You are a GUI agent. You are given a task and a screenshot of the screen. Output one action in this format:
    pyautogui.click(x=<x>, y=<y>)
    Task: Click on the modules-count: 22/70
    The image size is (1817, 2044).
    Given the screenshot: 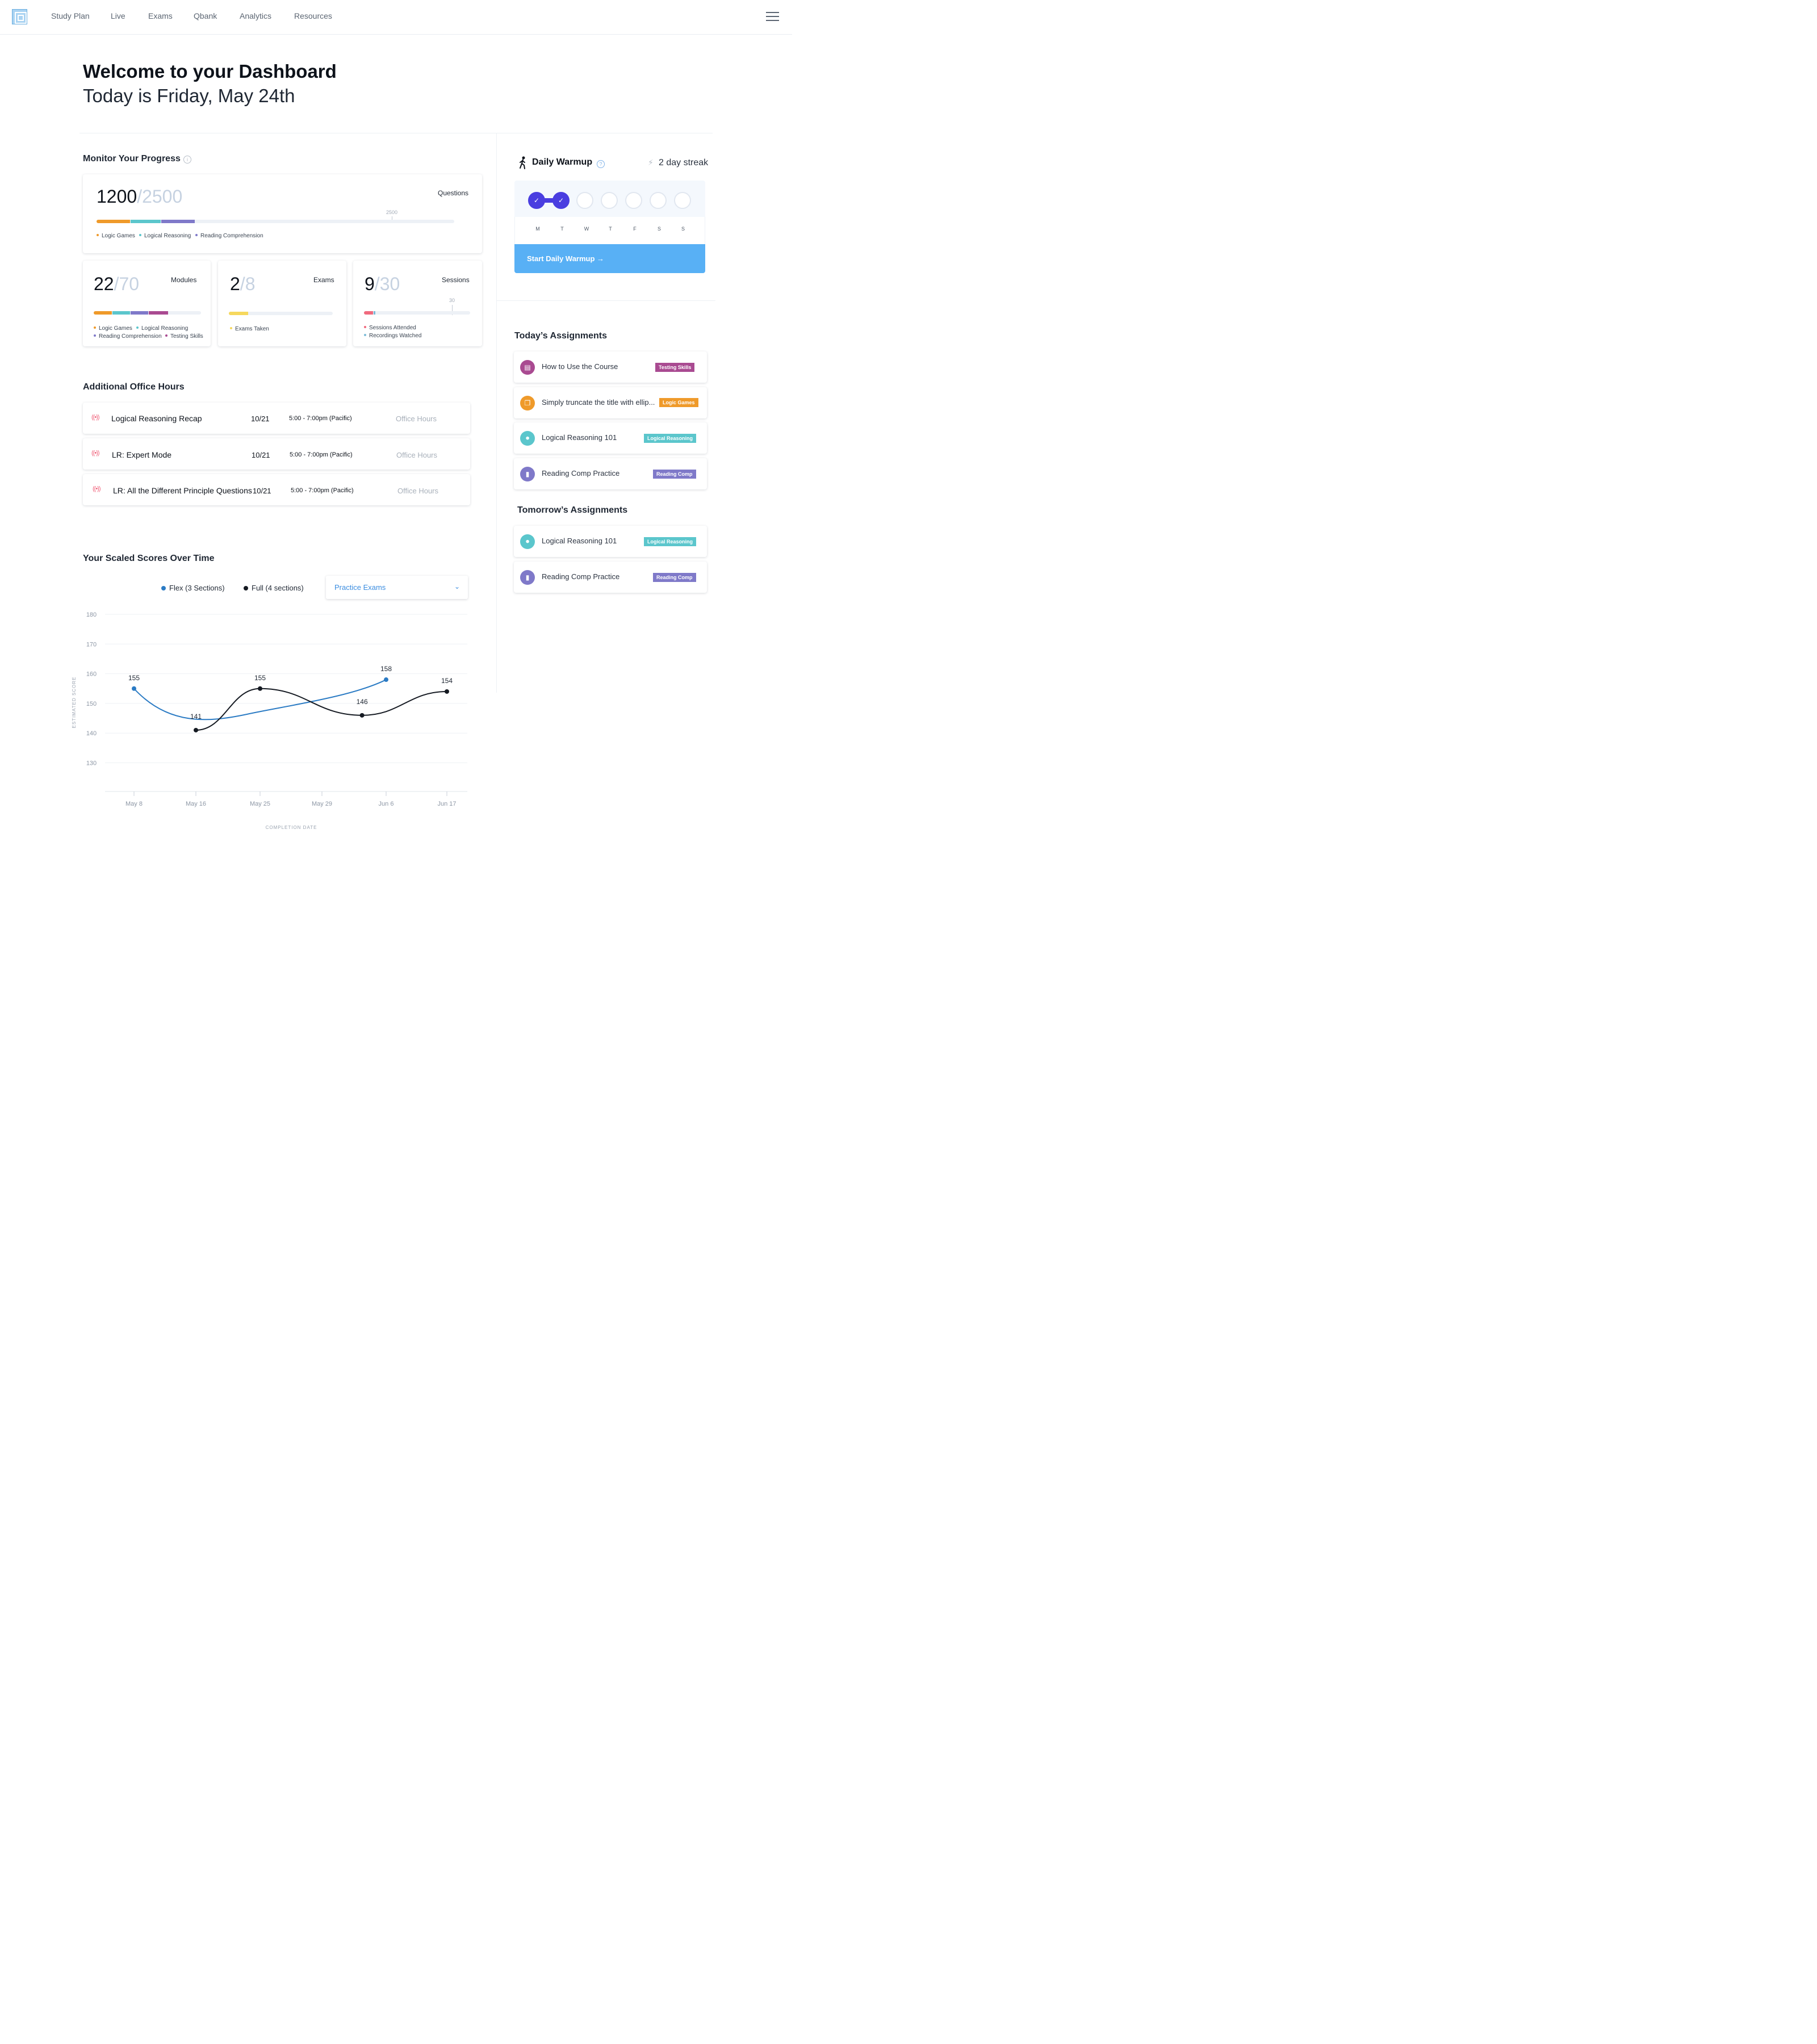 What is the action you would take?
    pyautogui.click(x=117, y=284)
    